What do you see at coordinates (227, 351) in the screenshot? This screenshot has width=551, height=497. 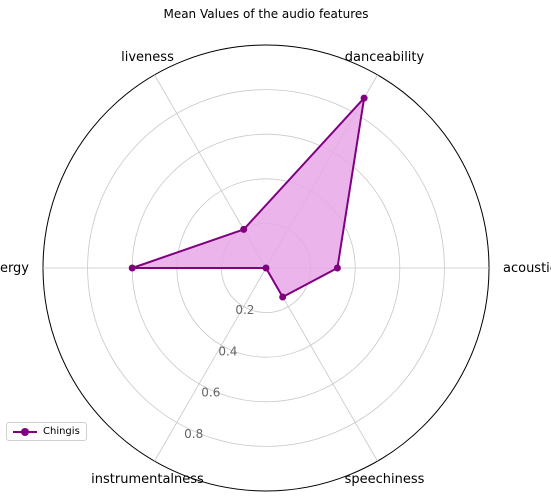 I see `radial-tick-label: 0.4` at bounding box center [227, 351].